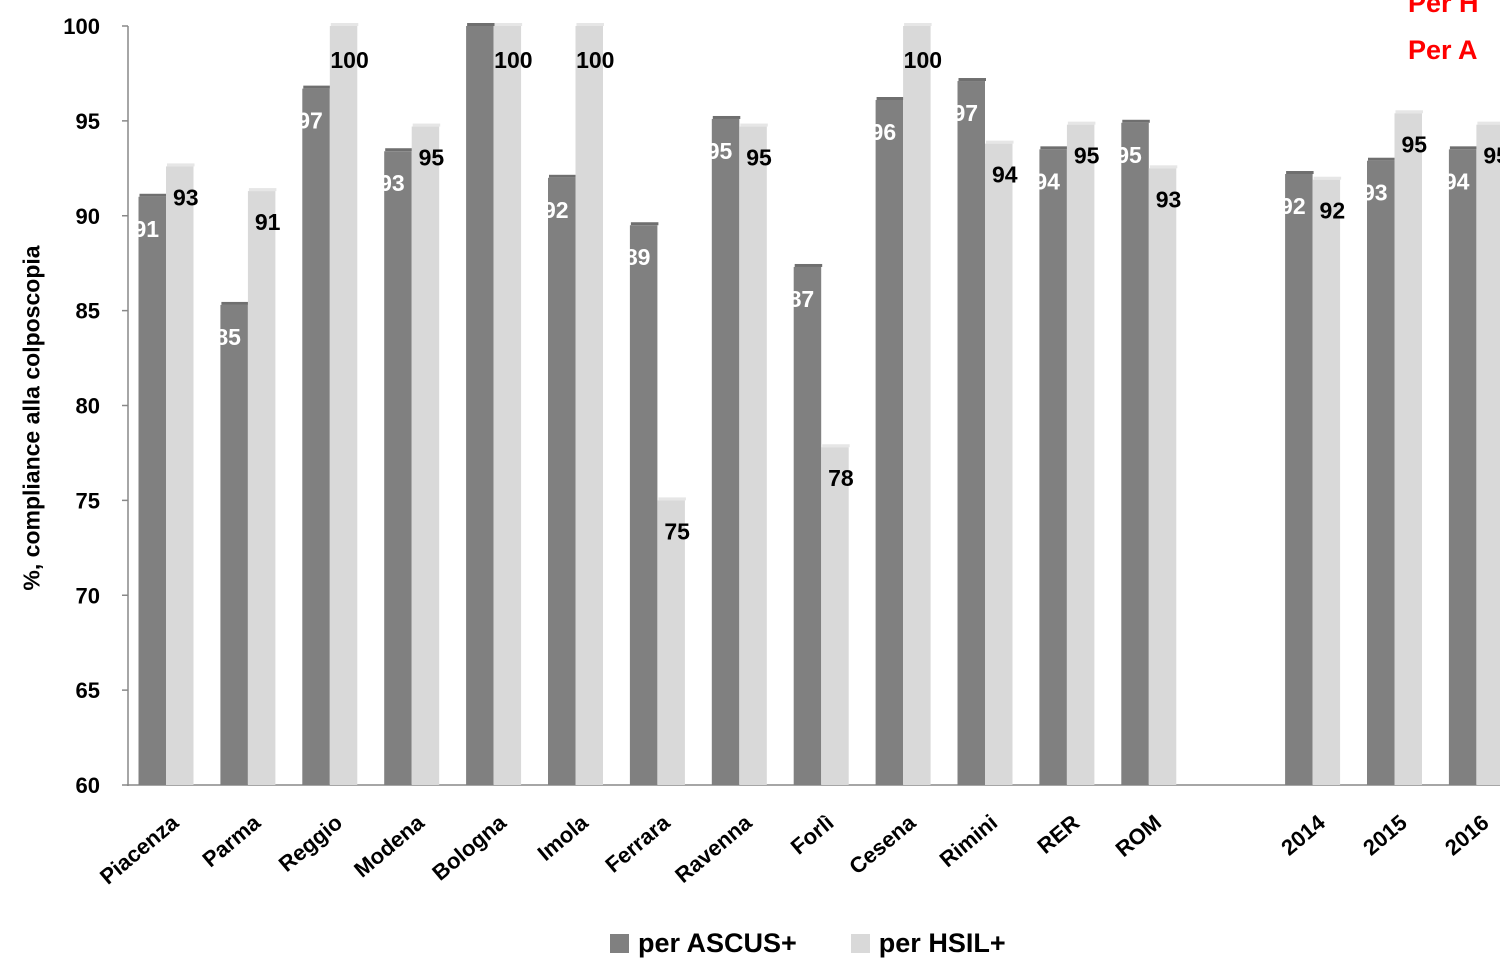 This screenshot has height=964, width=1500. What do you see at coordinates (812, 835) in the screenshot?
I see `x-tick-label: Forlì` at bounding box center [812, 835].